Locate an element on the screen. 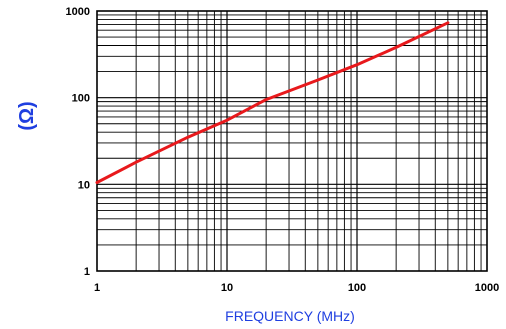  y-tick-label: 1 is located at coordinates (87, 272).